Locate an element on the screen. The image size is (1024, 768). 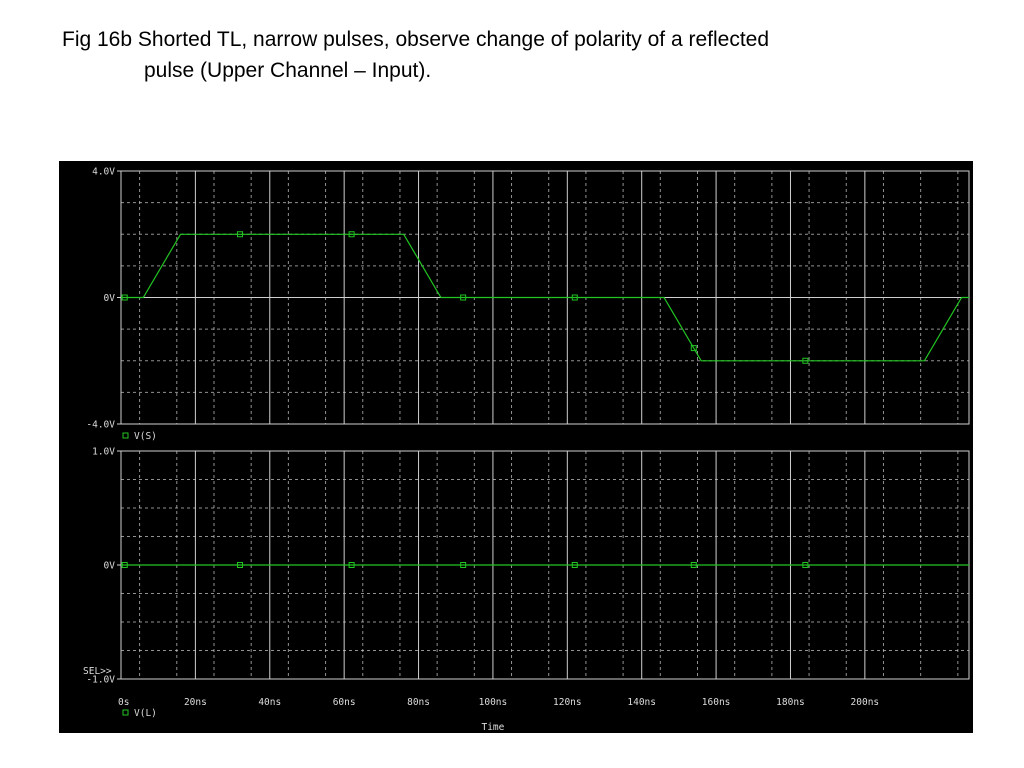
upper-trace-vs is located at coordinates (545, 297).